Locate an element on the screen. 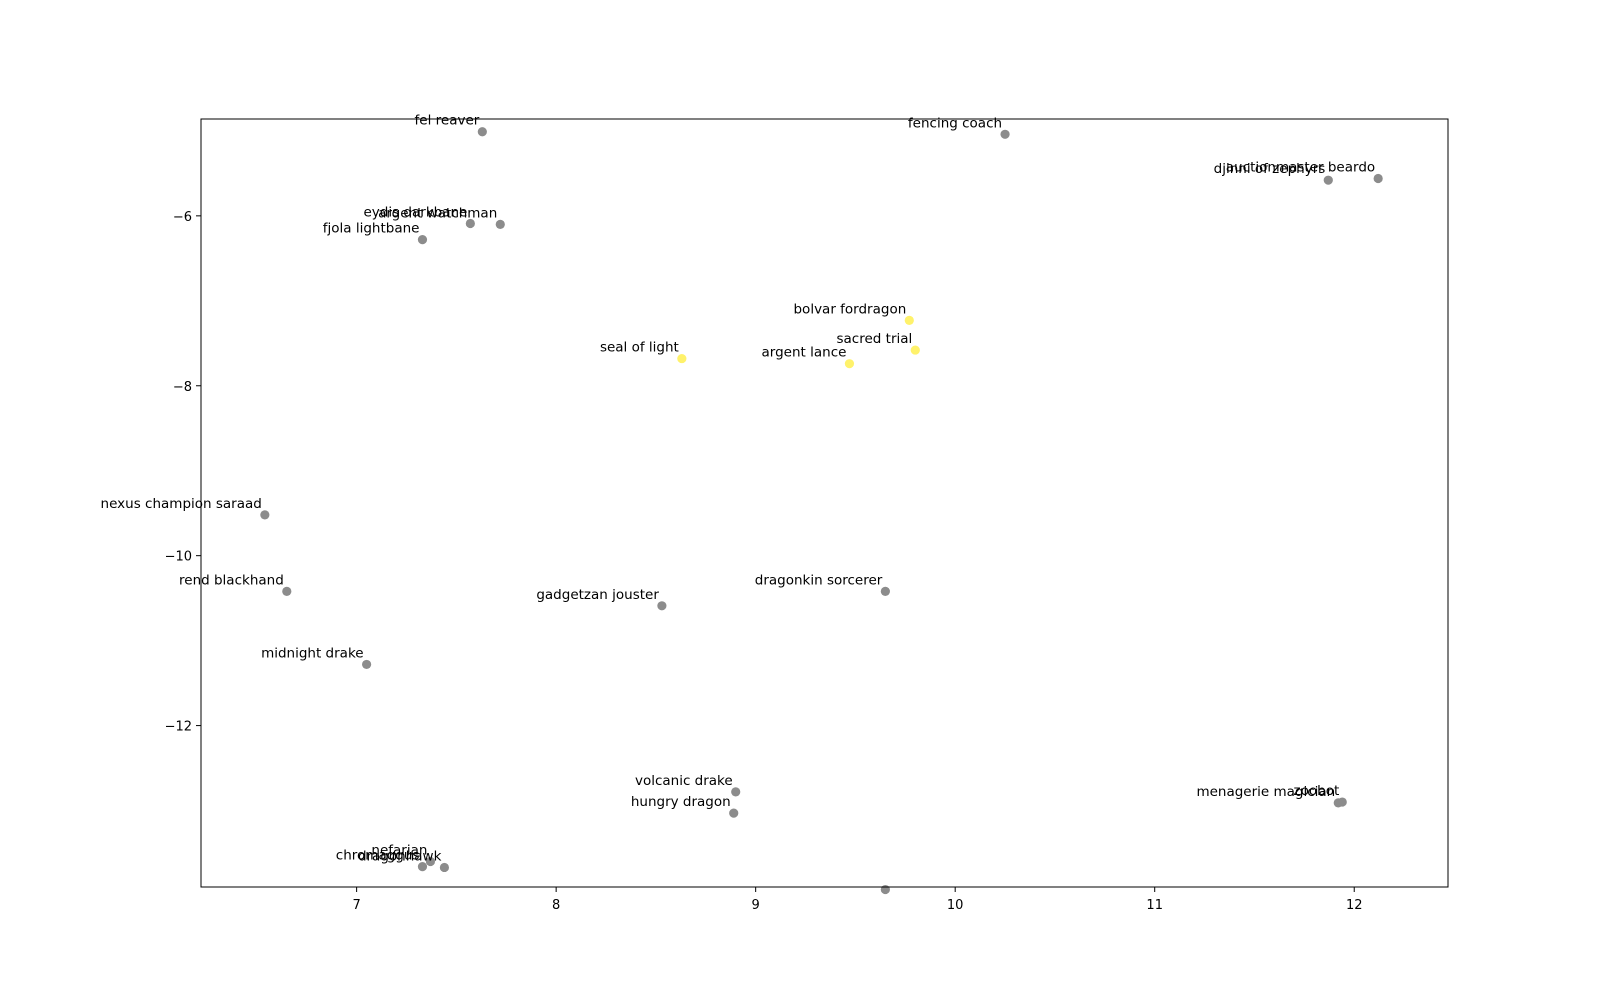 This screenshot has width=1600, height=993. point-label-gadgetzan-jouster: gadgetzan jouster is located at coordinates (597, 595).